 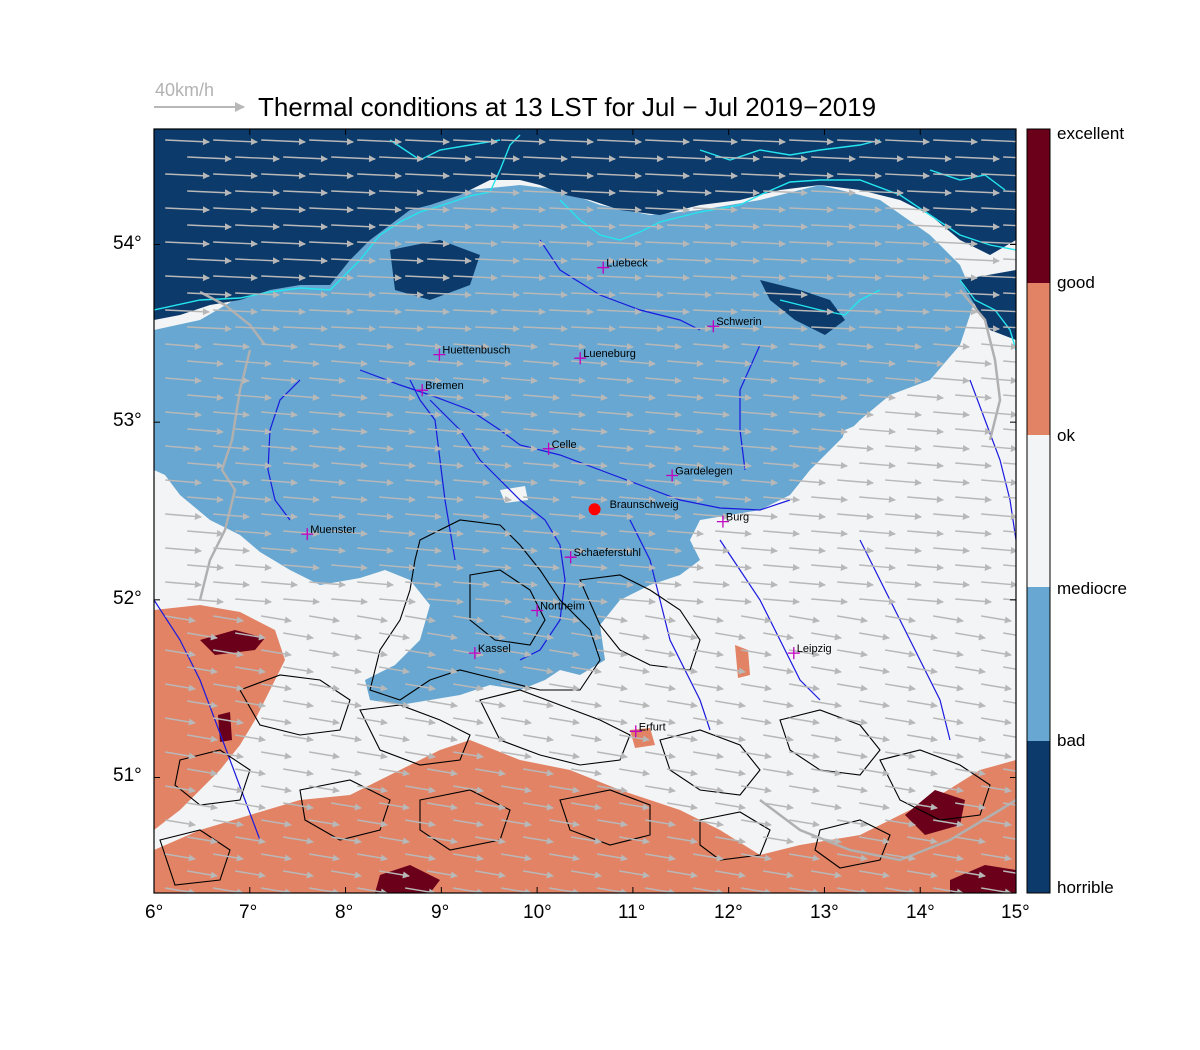 I want to click on city-label: Celle, so click(x=564, y=445).